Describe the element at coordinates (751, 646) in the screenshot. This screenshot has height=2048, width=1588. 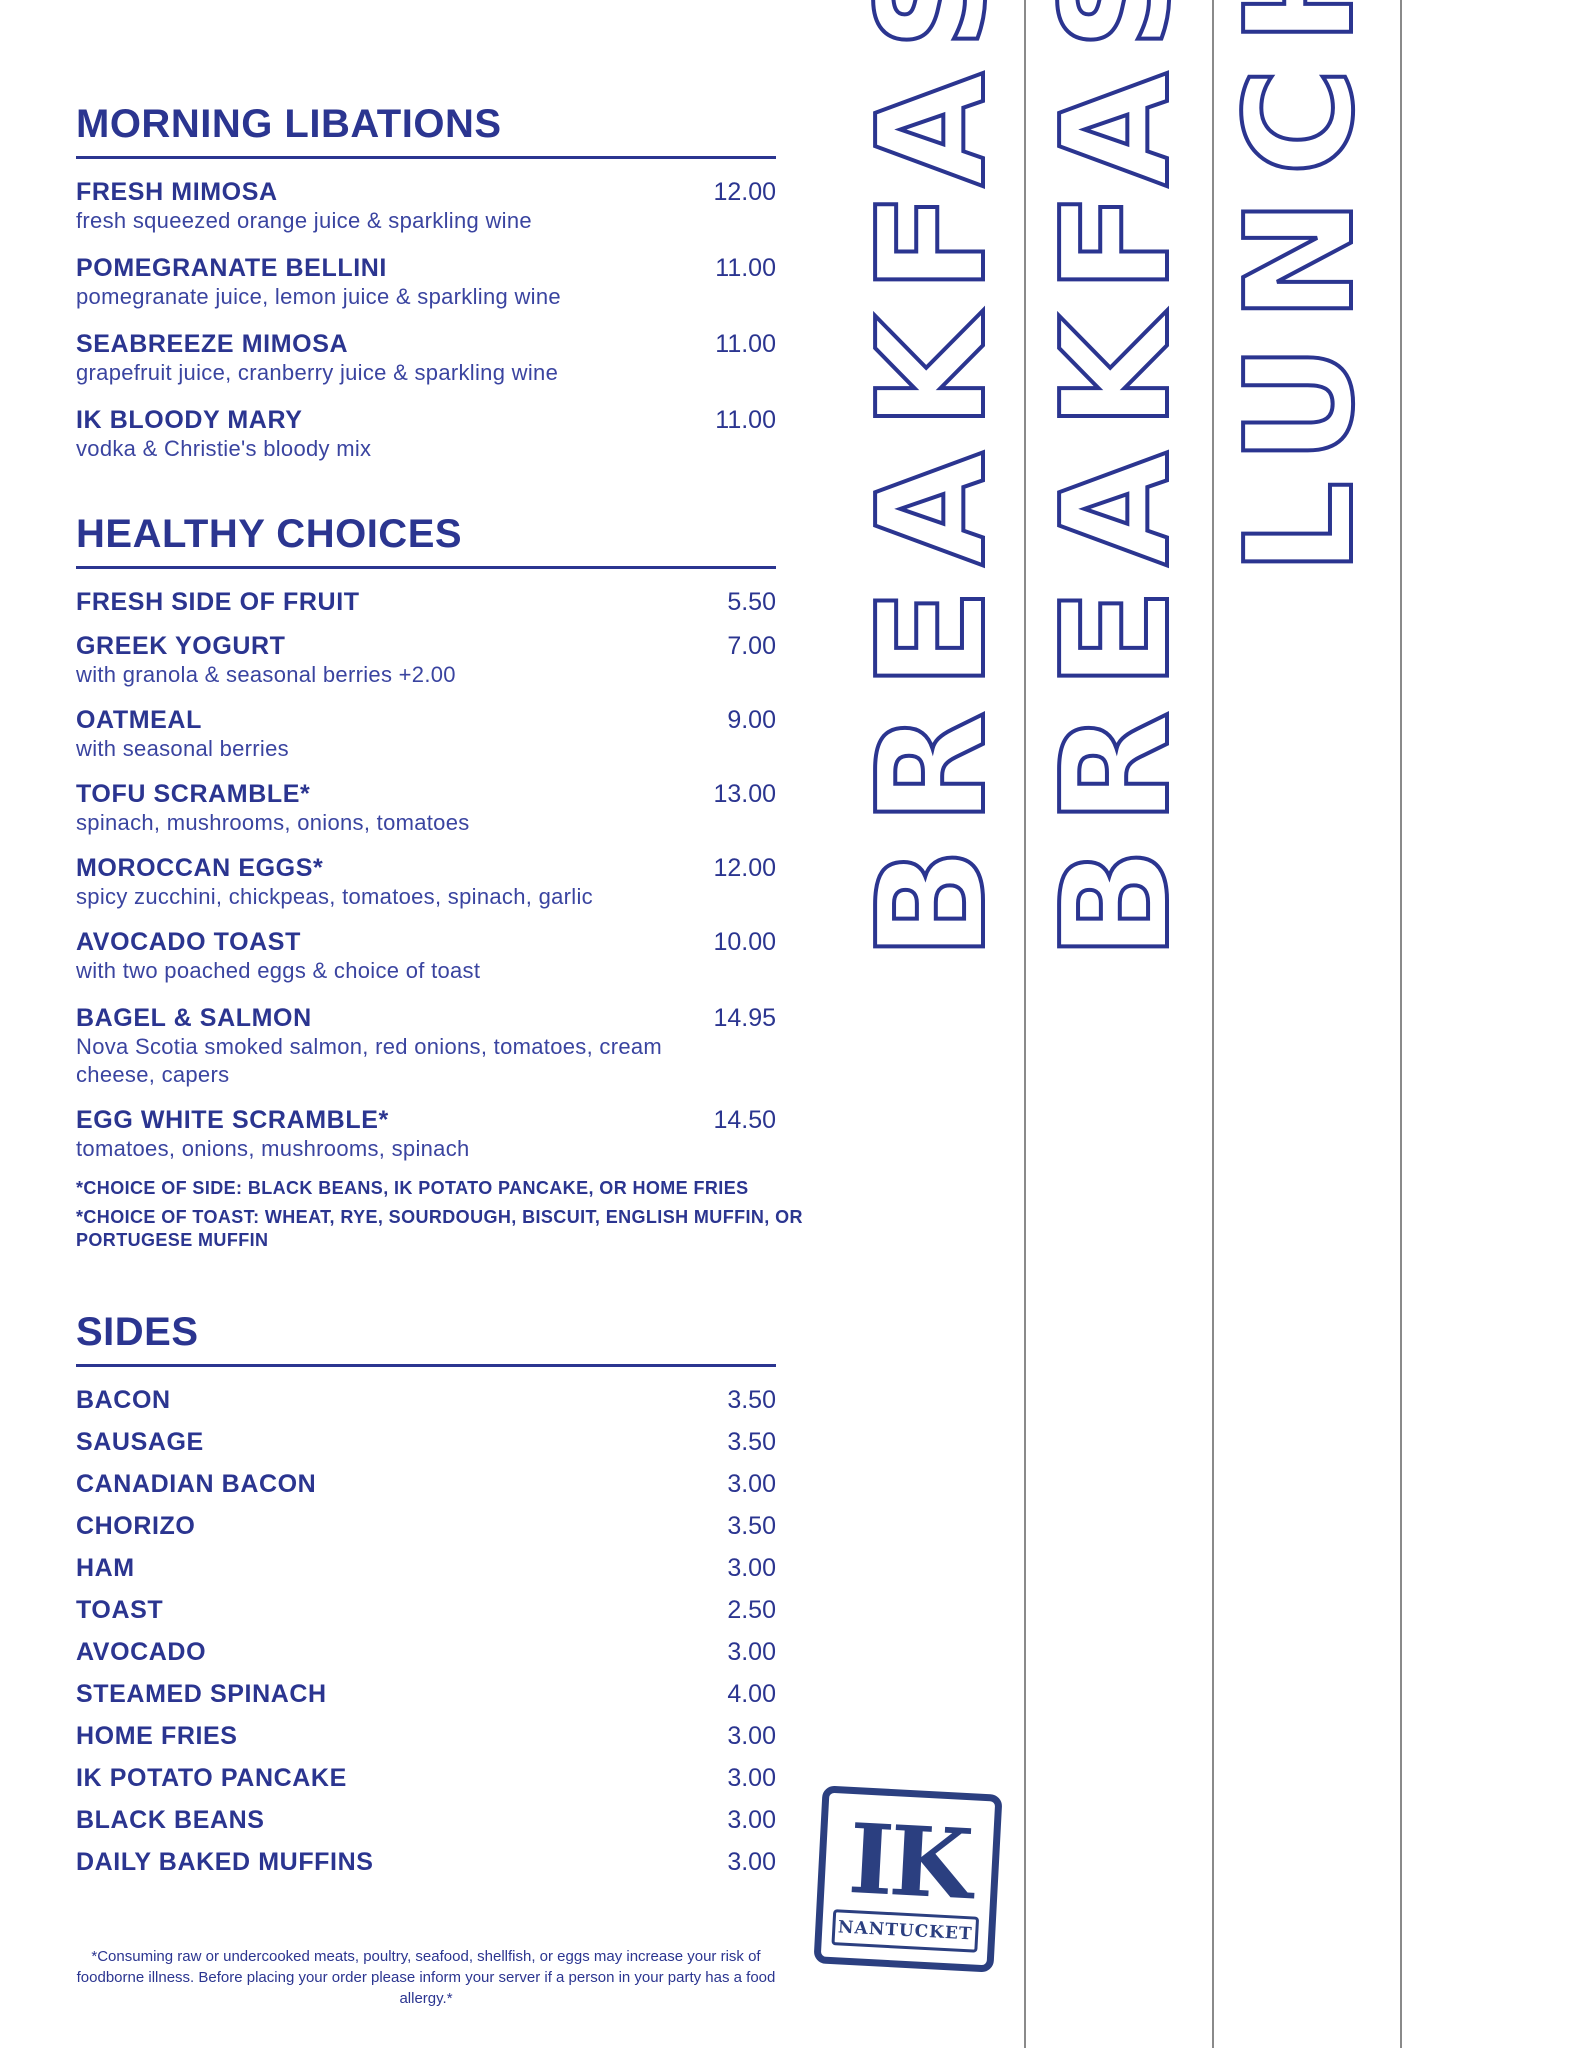
I see `item-price: 7.00` at that location.